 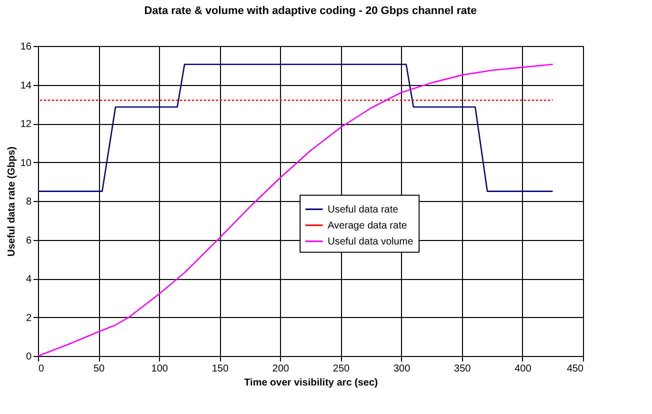 I want to click on x-tick-label: 100, so click(x=159, y=369).